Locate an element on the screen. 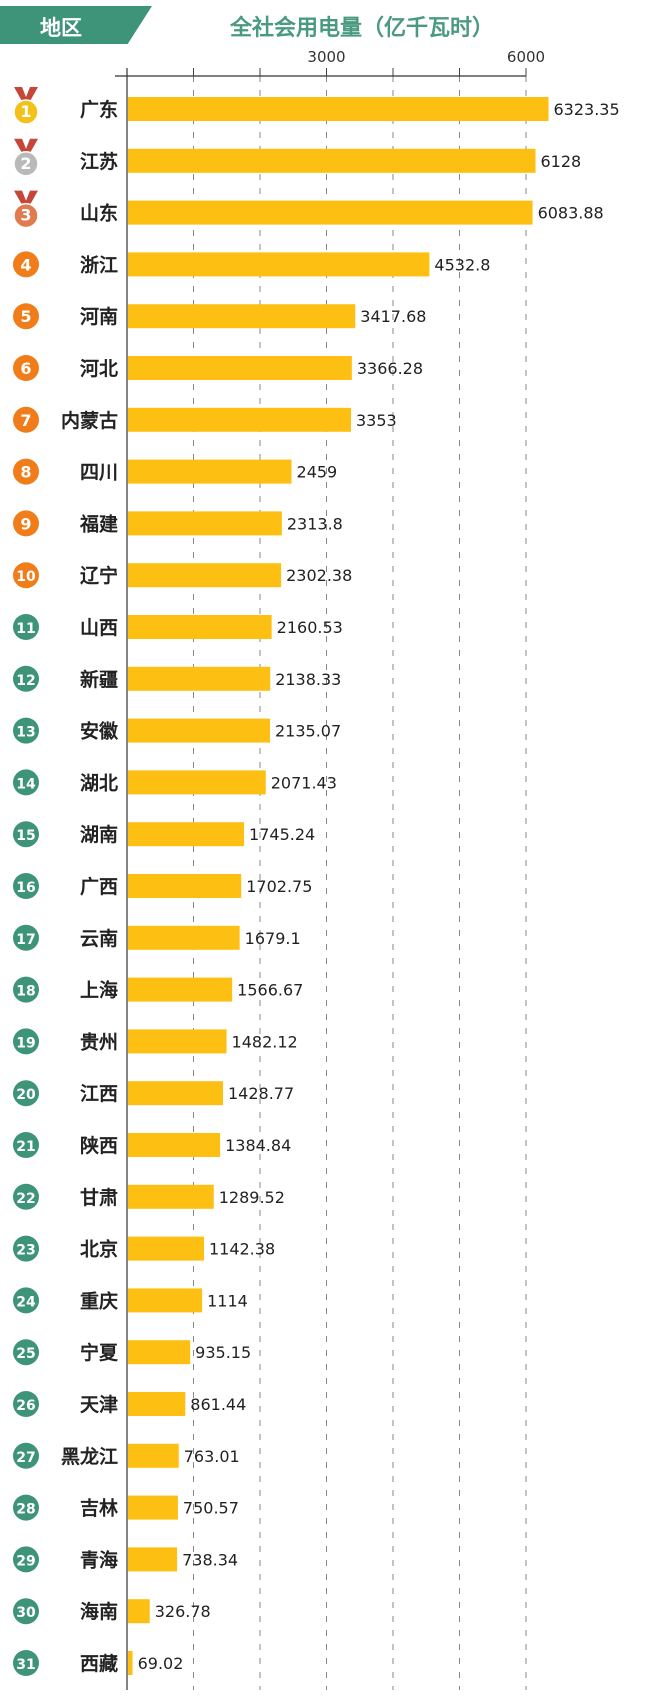 This screenshot has height=1700, width=650. value-label: 2302.38 is located at coordinates (319, 575).